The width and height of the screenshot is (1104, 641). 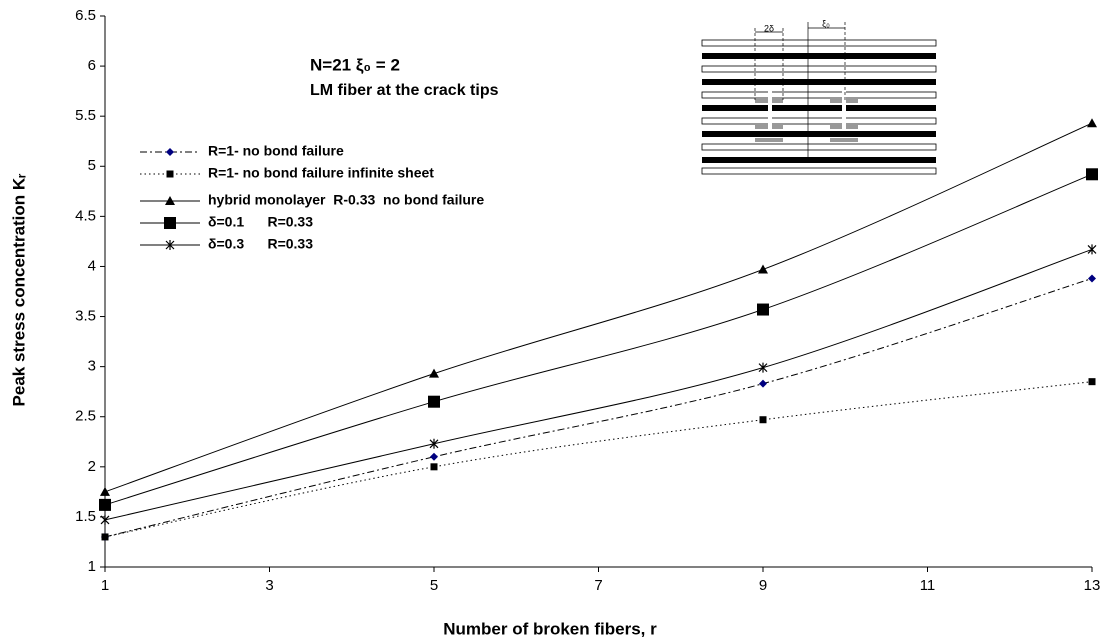 I want to click on y-tick-label: 3.5, so click(x=85, y=316).